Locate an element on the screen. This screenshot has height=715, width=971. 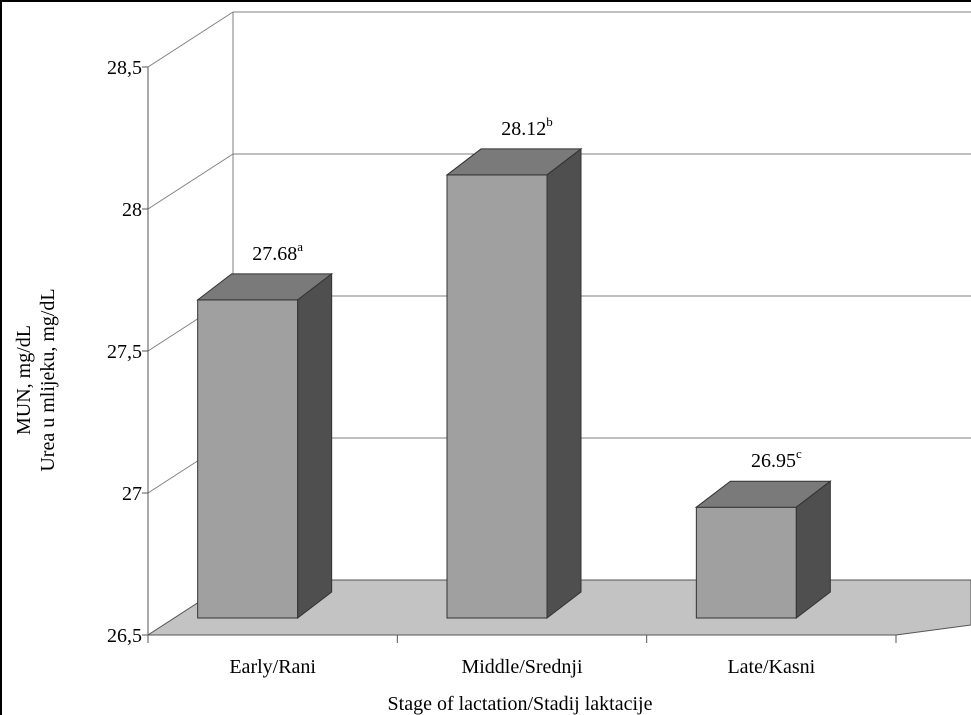
x-category-label: Middle/Srednji is located at coordinates (522, 667).